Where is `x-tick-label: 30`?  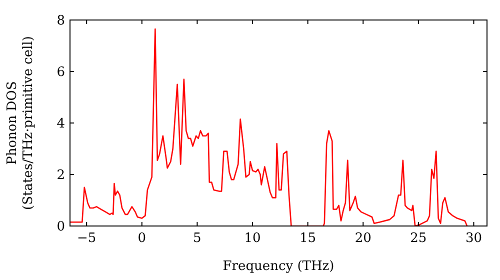 x-tick-label: 30 is located at coordinates (473, 238).